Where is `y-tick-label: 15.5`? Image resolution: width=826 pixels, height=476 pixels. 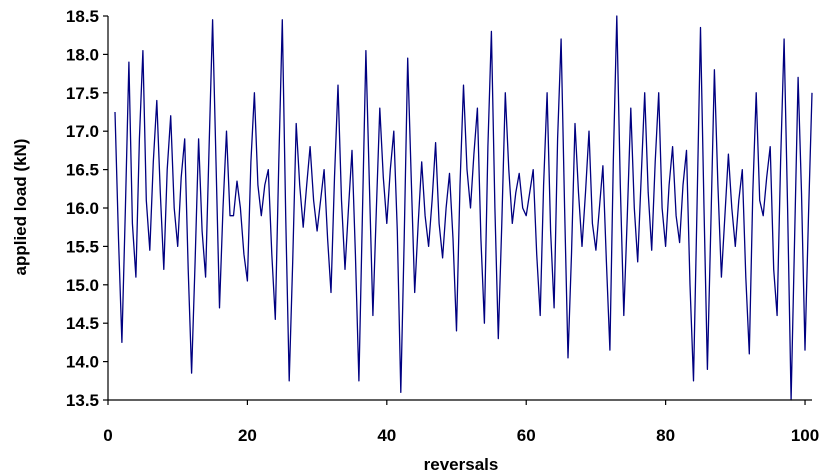
y-tick-label: 15.5 is located at coordinates (82, 246).